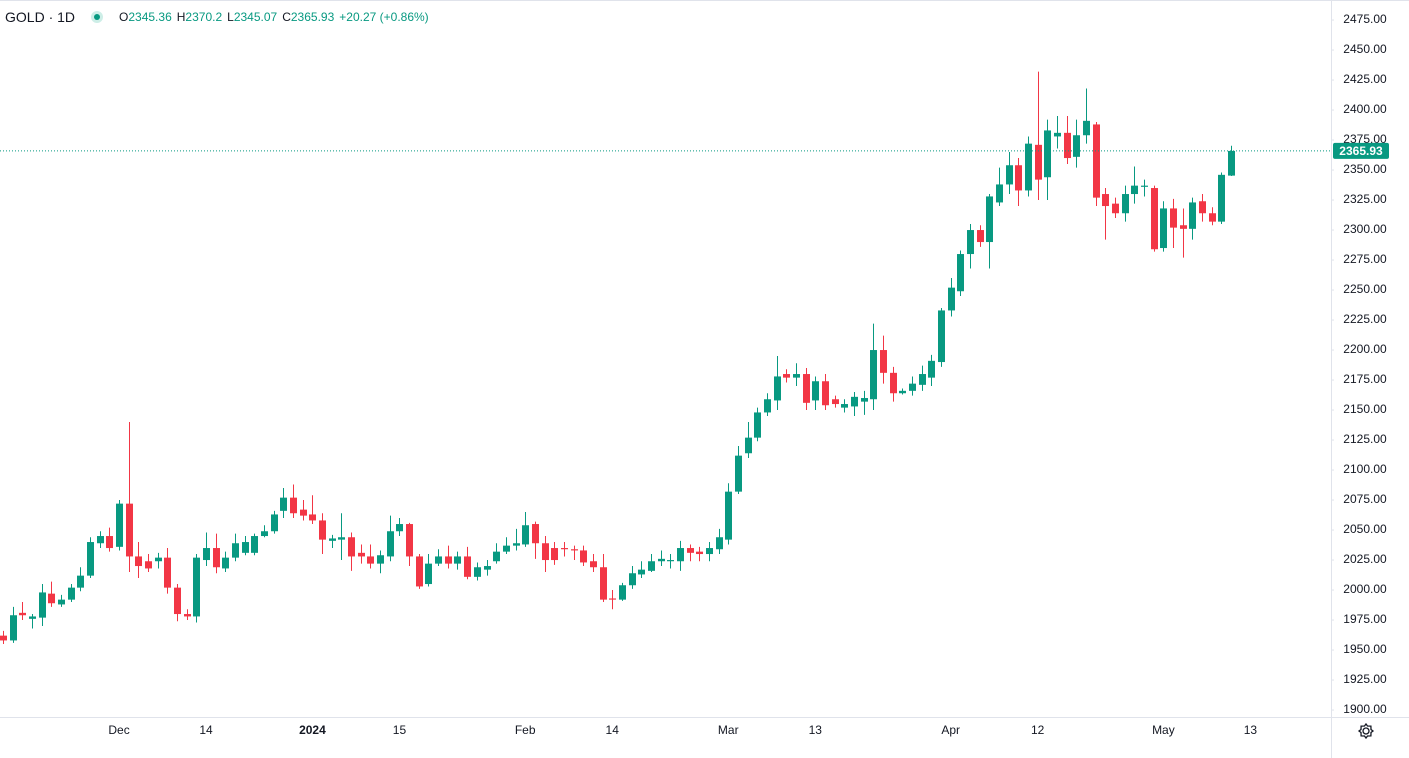 Image resolution: width=1409 pixels, height=758 pixels. What do you see at coordinates (1365, 229) in the screenshot?
I see `y-tick-label: 2300.00` at bounding box center [1365, 229].